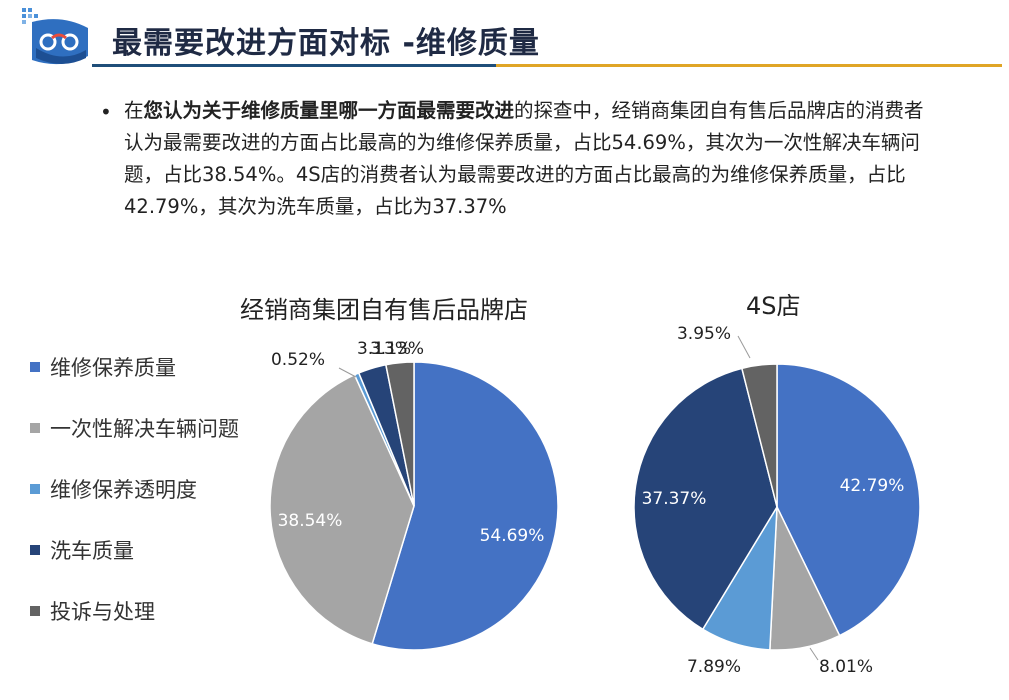 This screenshot has height=700, width=1009. What do you see at coordinates (298, 360) in the screenshot?
I see `data-label-dealer-2: 0.52%` at bounding box center [298, 360].